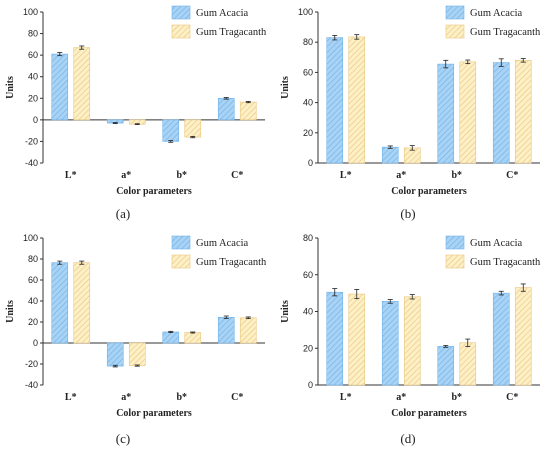 The height and width of the screenshot is (455, 550). I want to click on panel-label: (b), so click(407, 213).